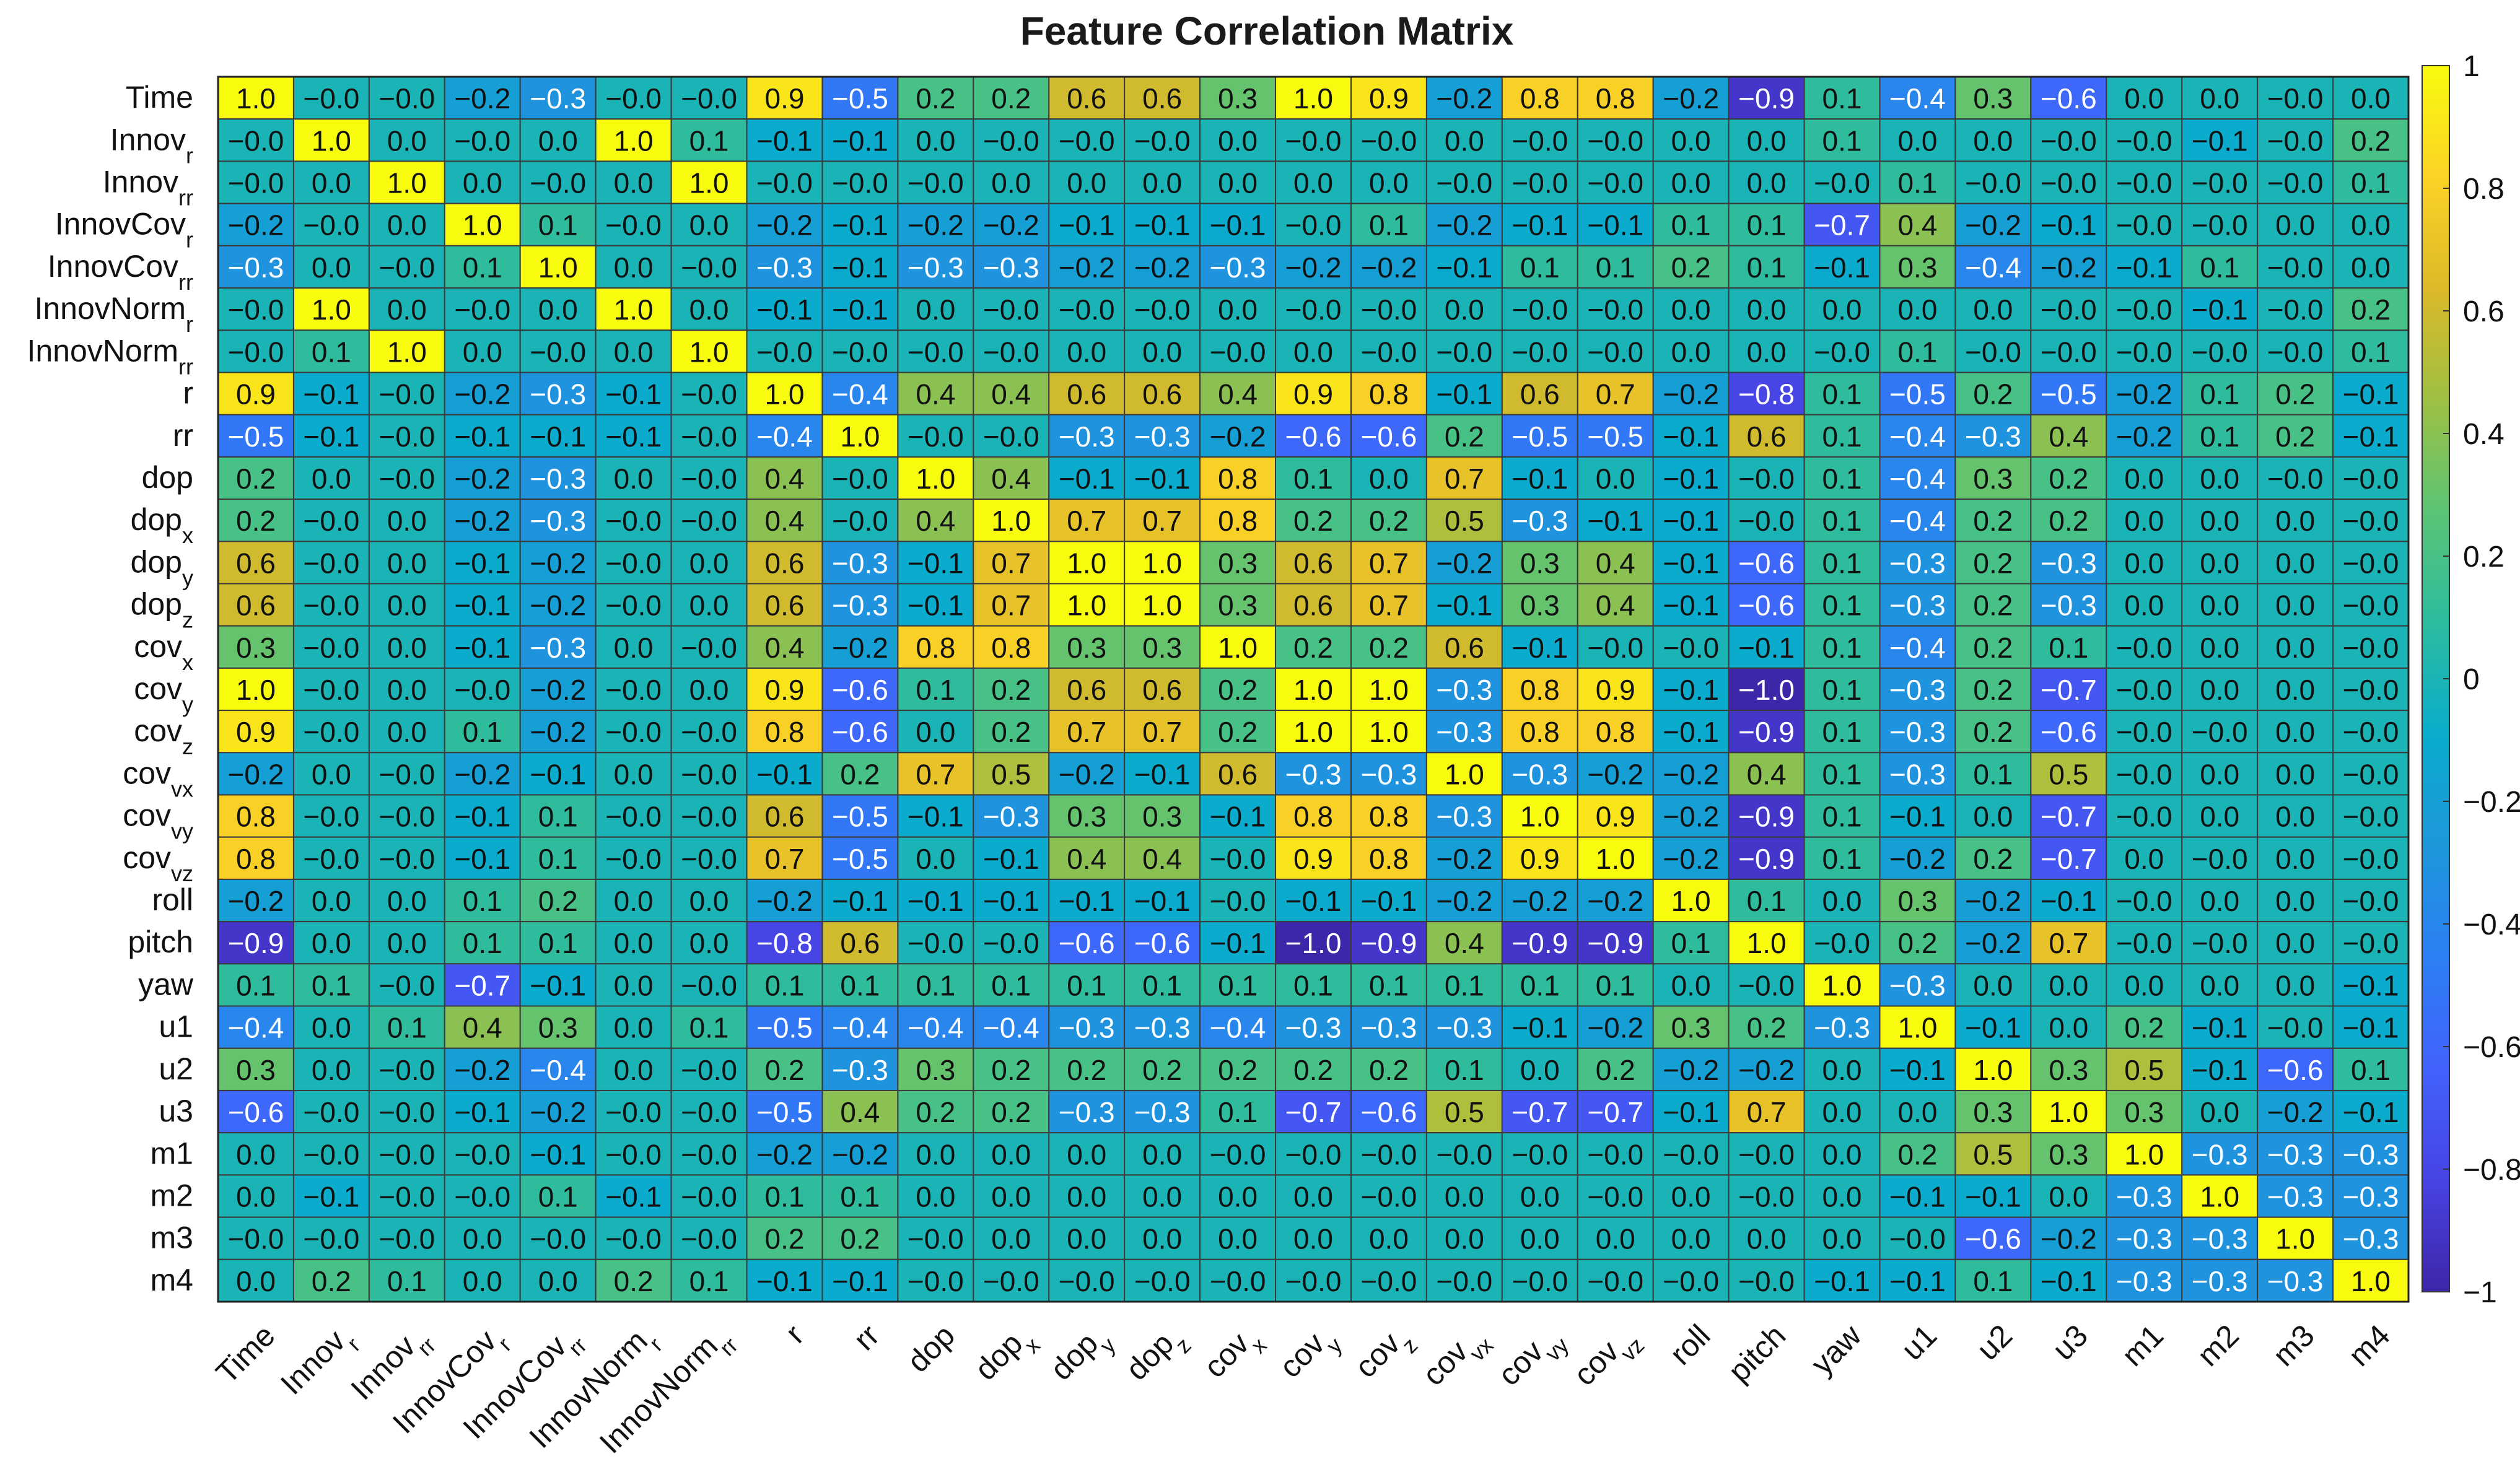 The width and height of the screenshot is (2520, 1459). Describe the element at coordinates (188, 393) in the screenshot. I see `y-tick-label: r` at that location.